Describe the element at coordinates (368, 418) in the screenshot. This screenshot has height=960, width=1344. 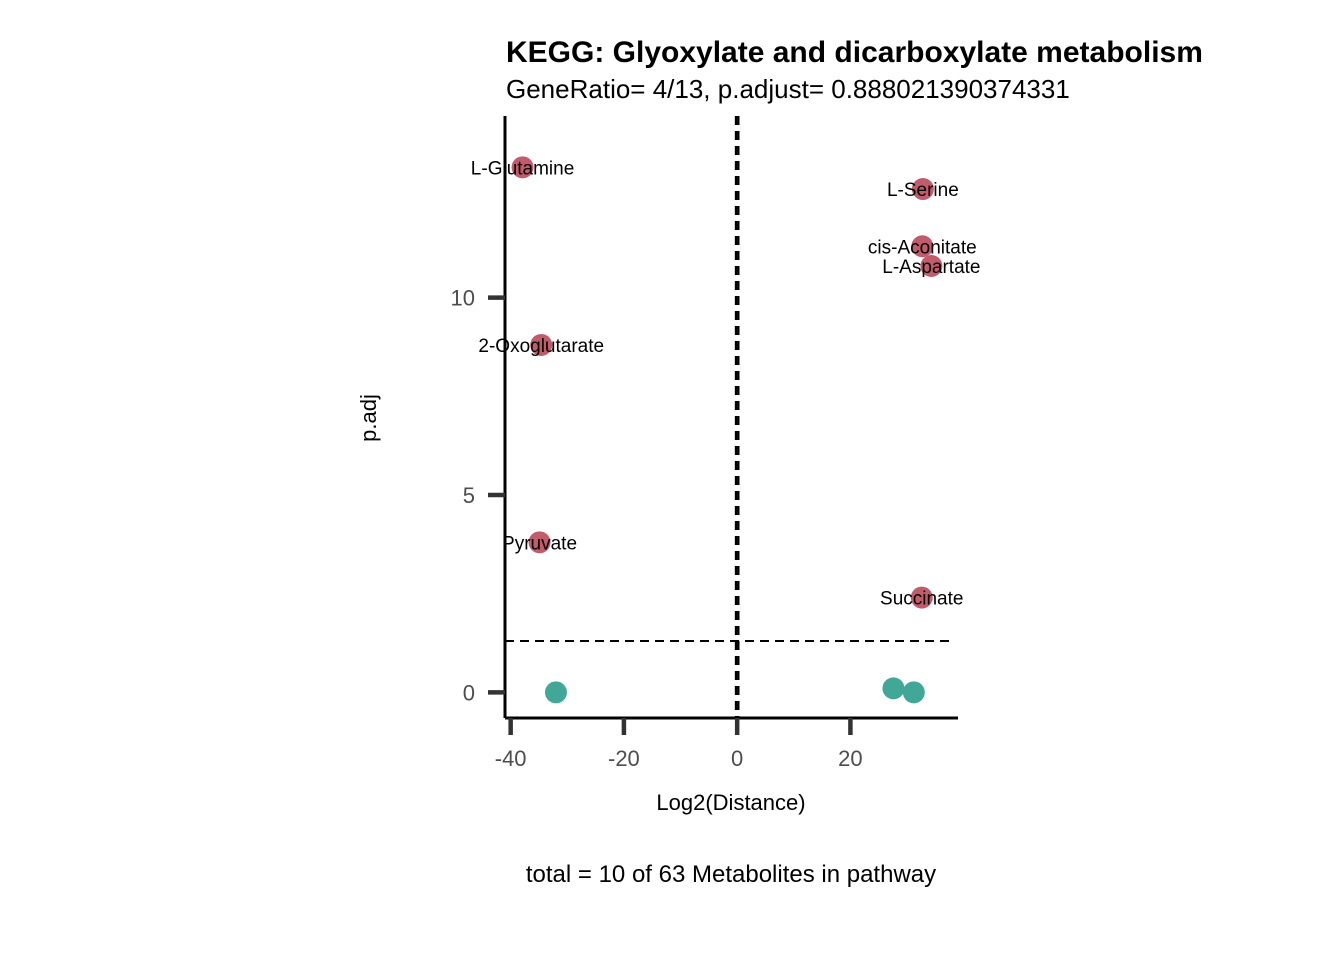
I see `y-axis-title: p.adj` at that location.